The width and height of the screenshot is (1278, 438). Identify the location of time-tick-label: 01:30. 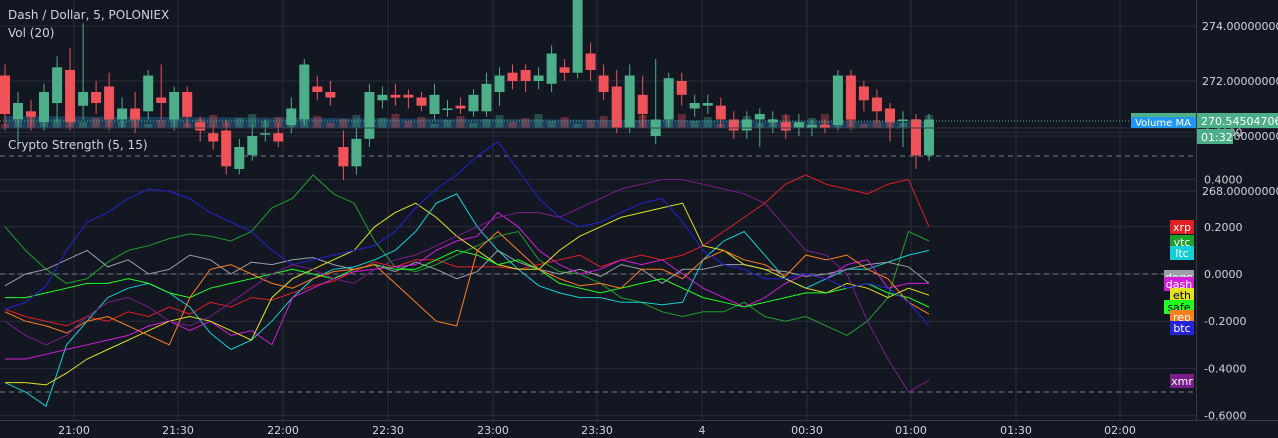
(1016, 430).